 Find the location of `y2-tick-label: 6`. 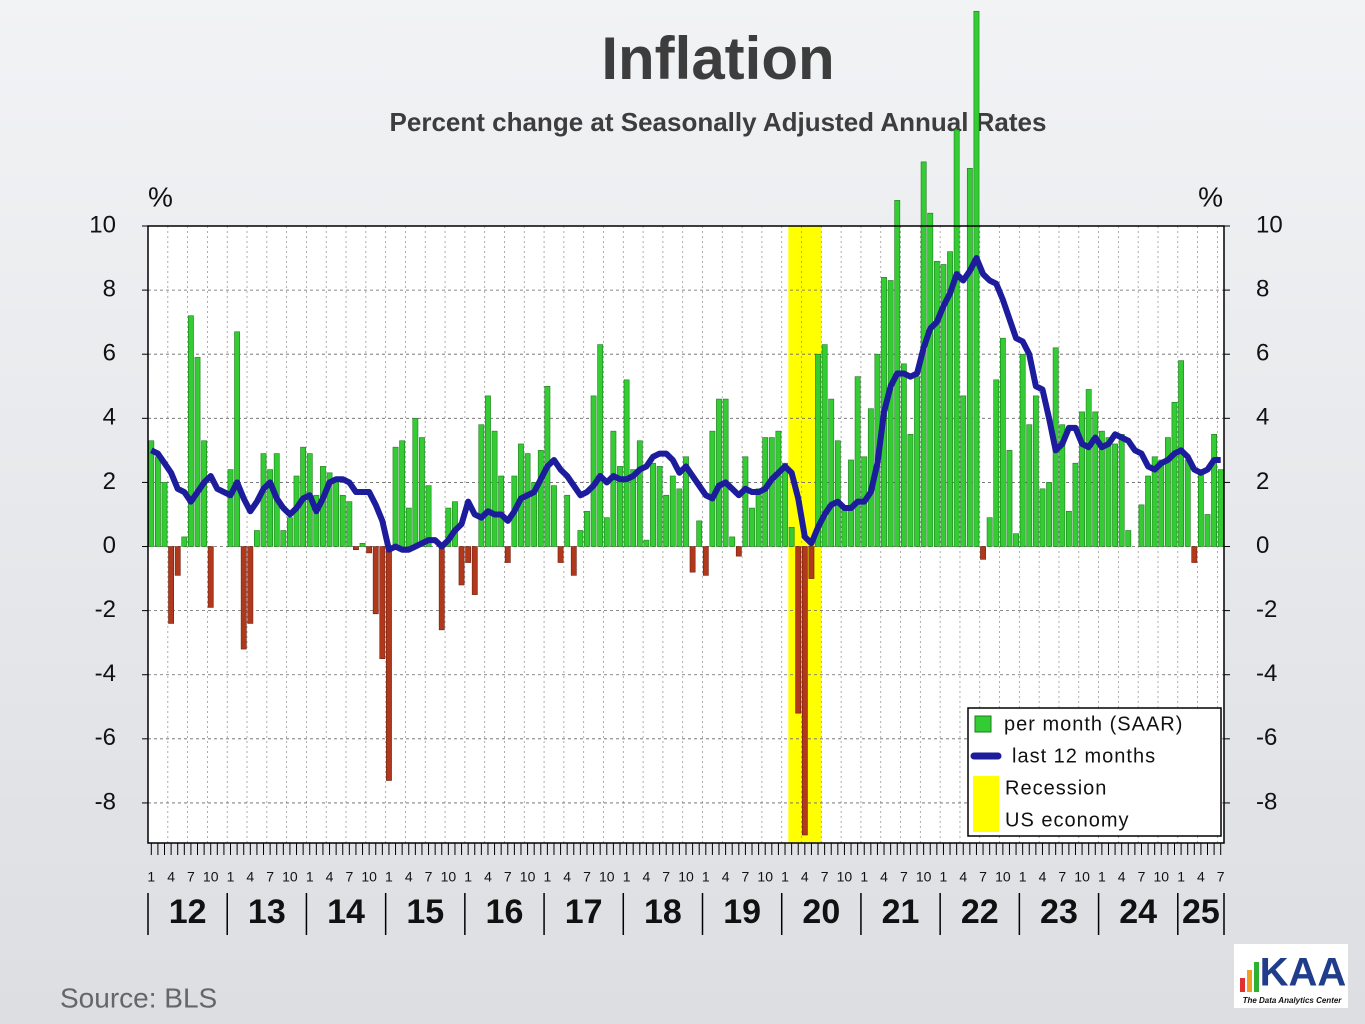

y2-tick-label: 6 is located at coordinates (1262, 353).